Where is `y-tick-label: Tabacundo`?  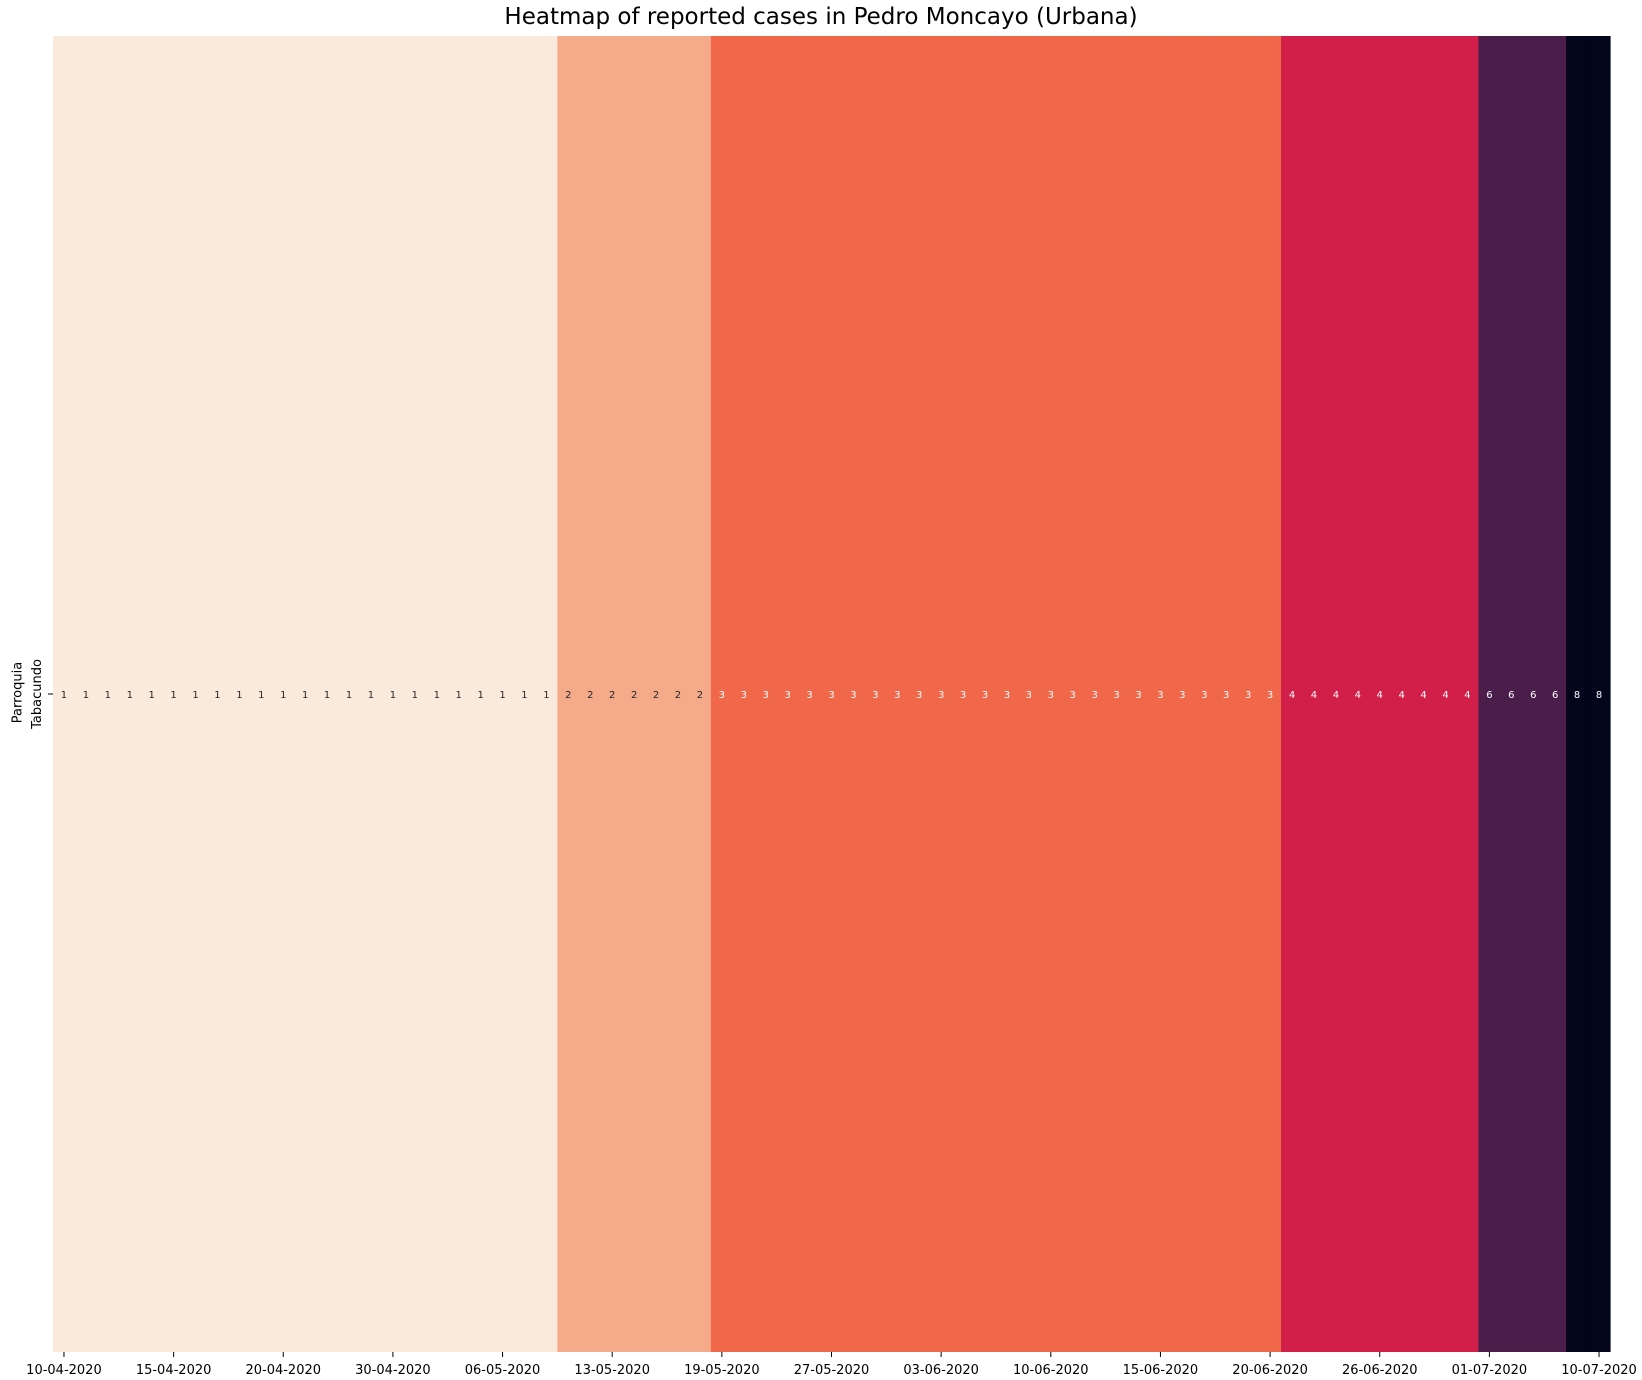
y-tick-label: Tabacundo is located at coordinates (37, 694).